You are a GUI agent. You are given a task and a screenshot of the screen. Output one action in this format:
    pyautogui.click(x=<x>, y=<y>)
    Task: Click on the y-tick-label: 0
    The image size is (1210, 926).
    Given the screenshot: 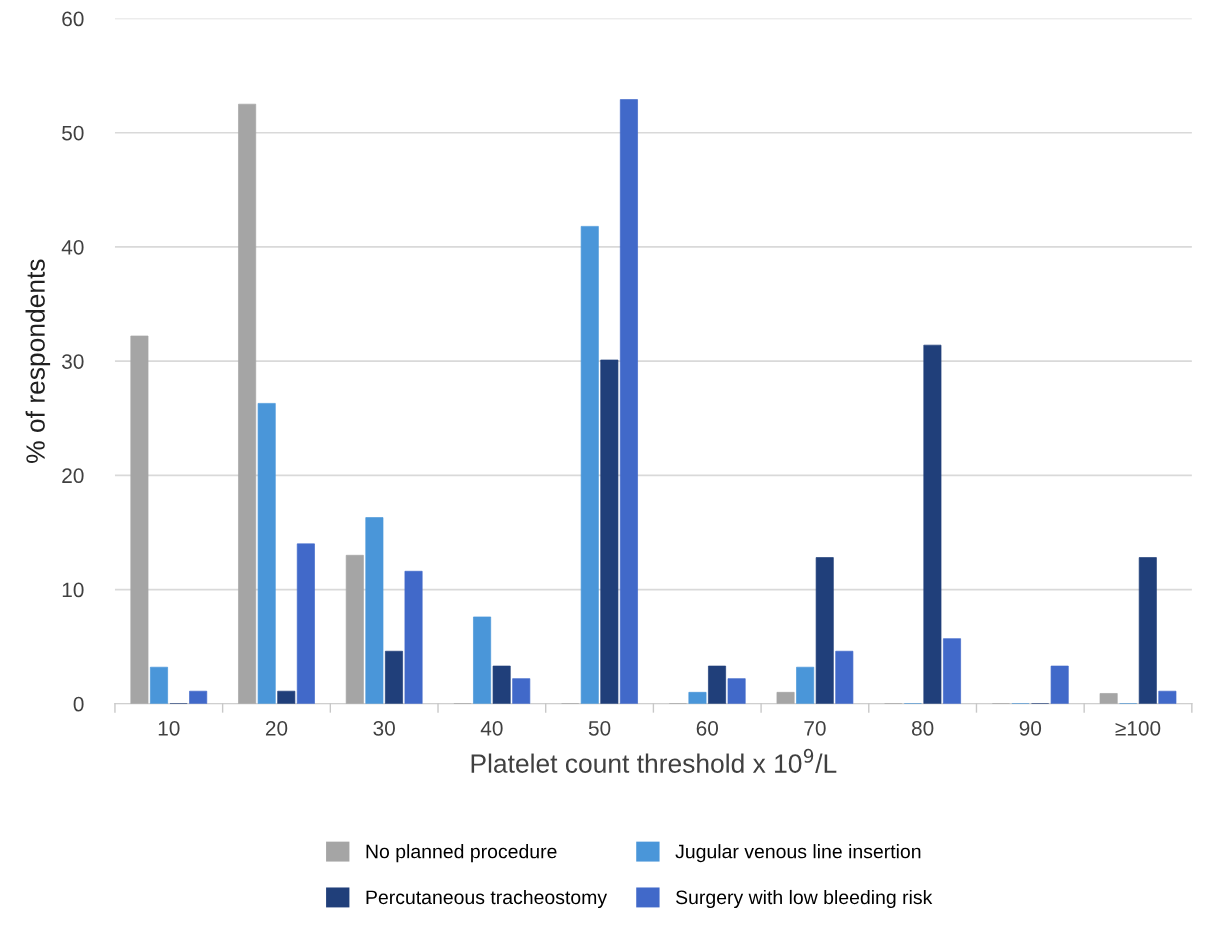 What is the action you would take?
    pyautogui.click(x=78, y=704)
    